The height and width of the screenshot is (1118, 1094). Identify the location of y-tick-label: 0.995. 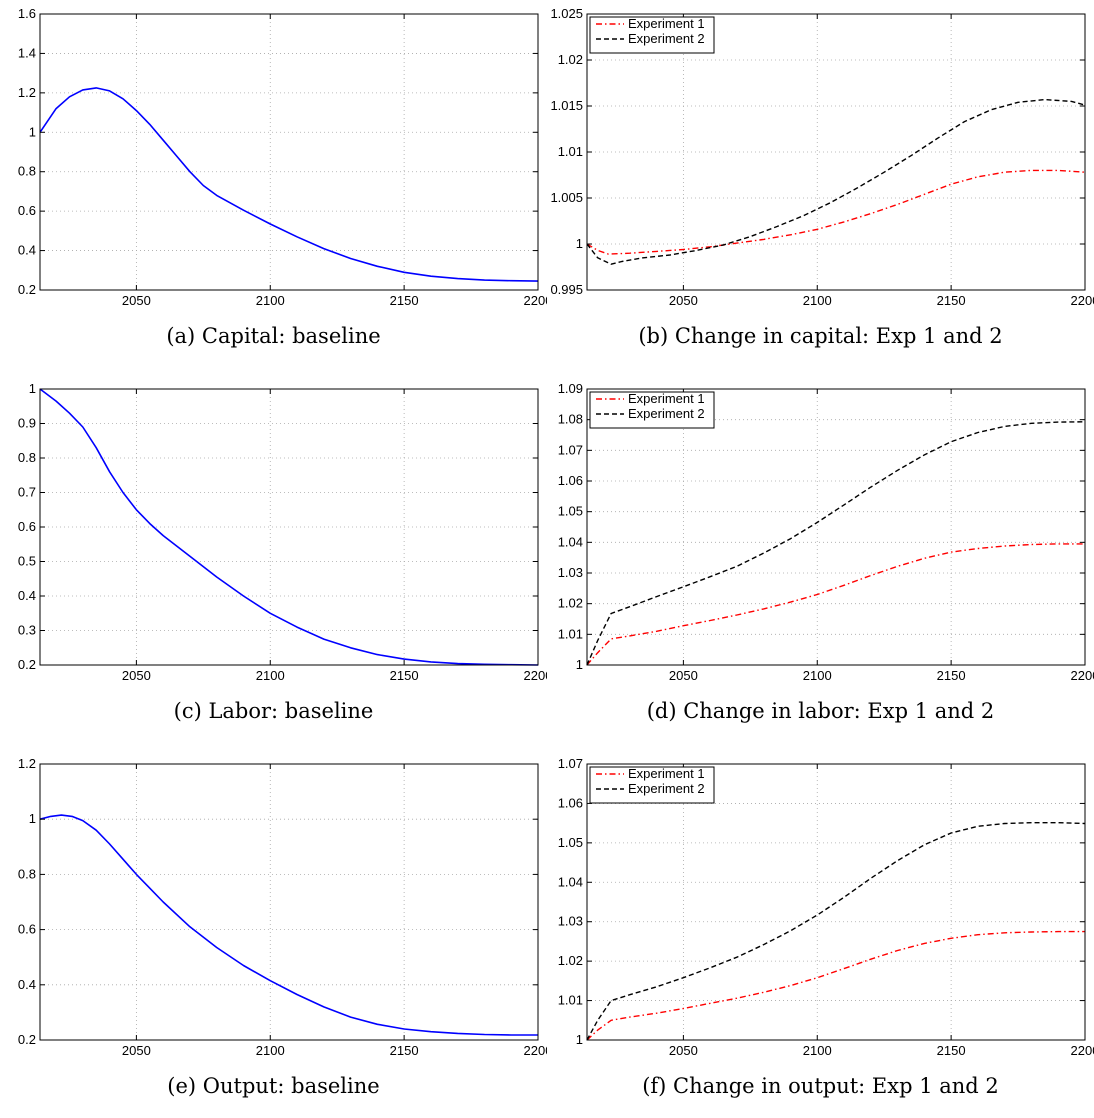
(566, 289).